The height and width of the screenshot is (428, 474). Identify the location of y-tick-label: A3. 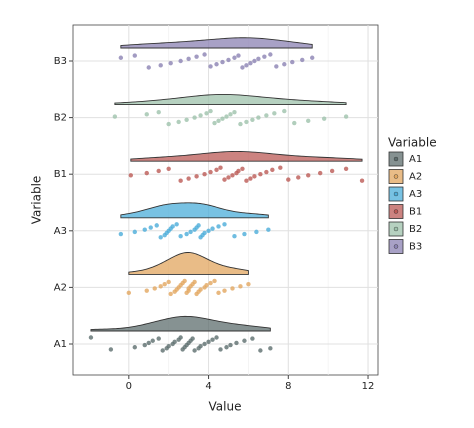
(60, 231).